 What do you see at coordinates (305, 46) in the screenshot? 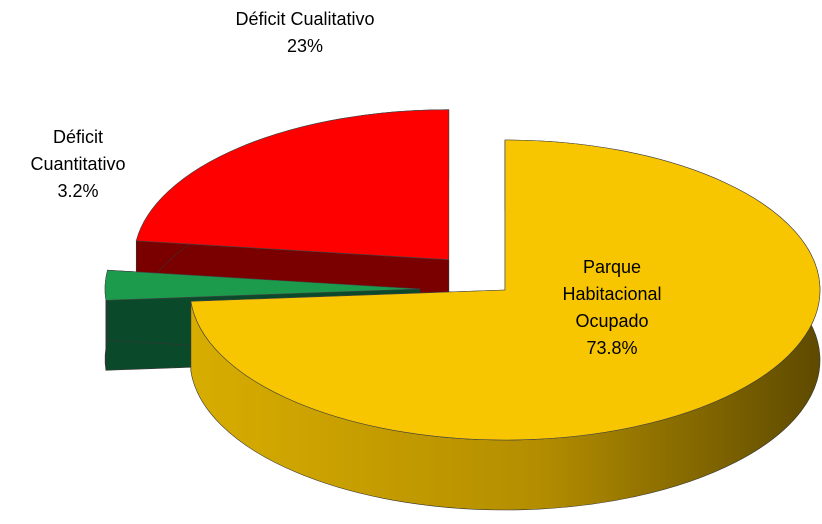
I see `slice-value-label: 23%` at bounding box center [305, 46].